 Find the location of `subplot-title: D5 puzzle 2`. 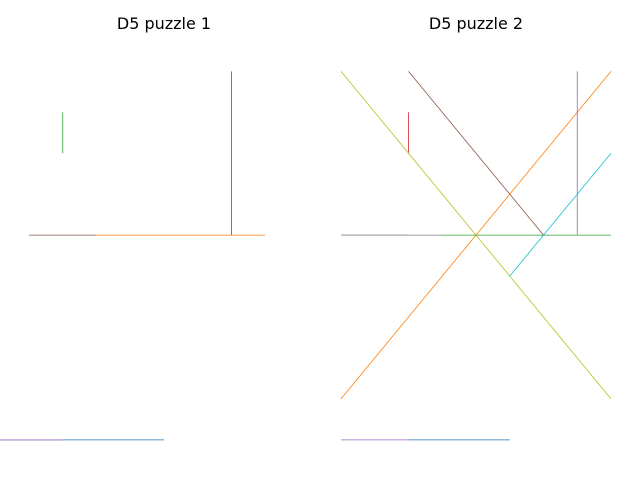

subplot-title: D5 puzzle 2 is located at coordinates (476, 23).